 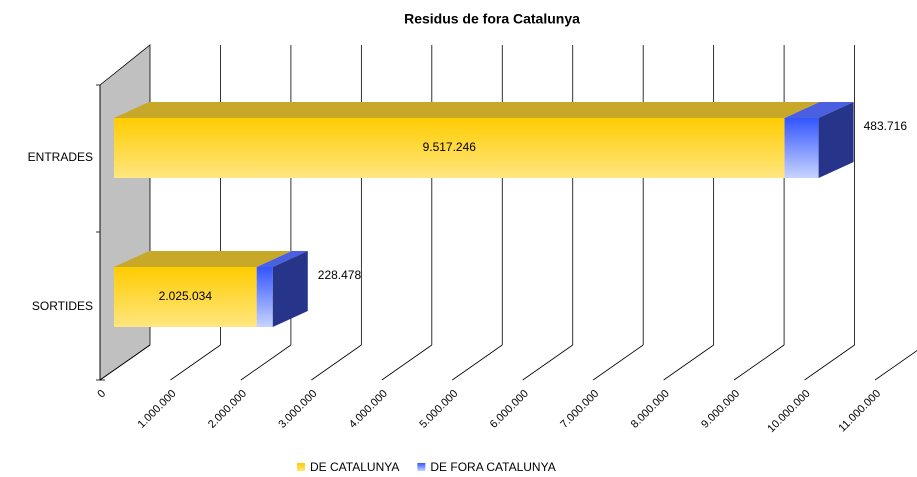 I want to click on x-tick-label: 5.000.000, so click(x=438, y=409).